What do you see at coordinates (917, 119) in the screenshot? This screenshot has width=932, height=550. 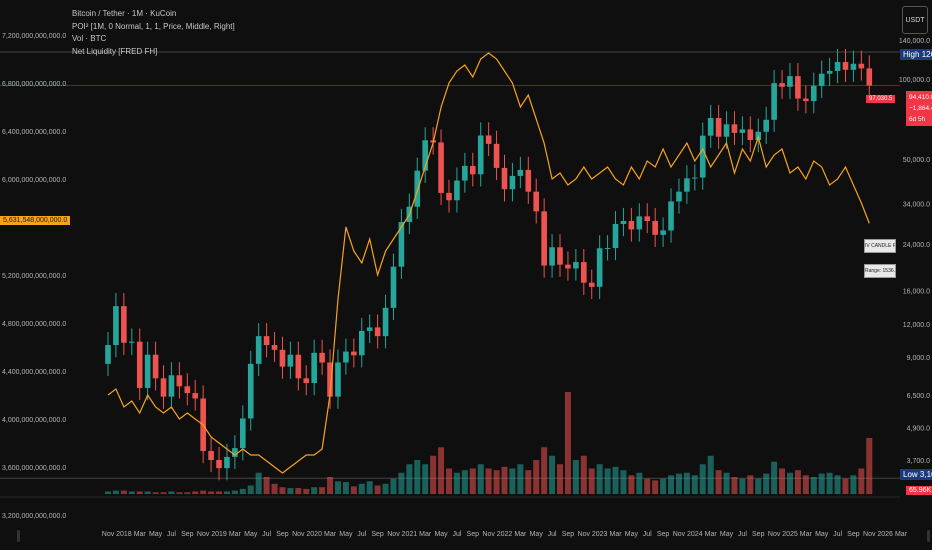 I see `bar-countdown: 6d 5h` at bounding box center [917, 119].